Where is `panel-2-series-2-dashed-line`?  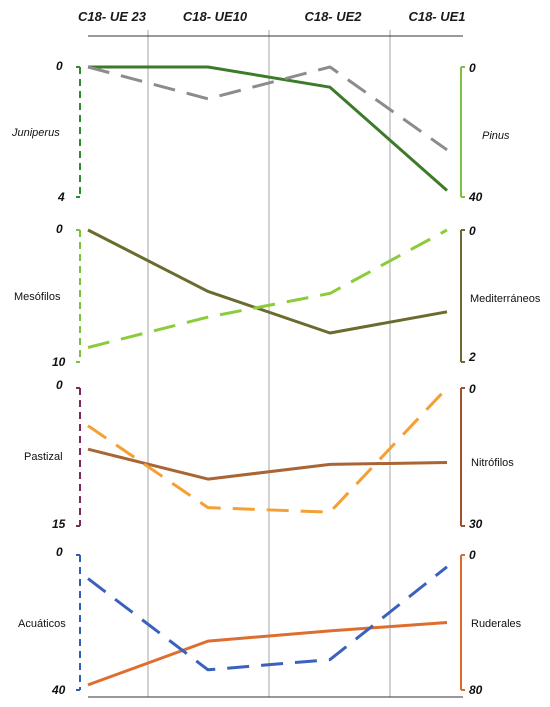 panel-2-series-2-dashed-line is located at coordinates (267, 288).